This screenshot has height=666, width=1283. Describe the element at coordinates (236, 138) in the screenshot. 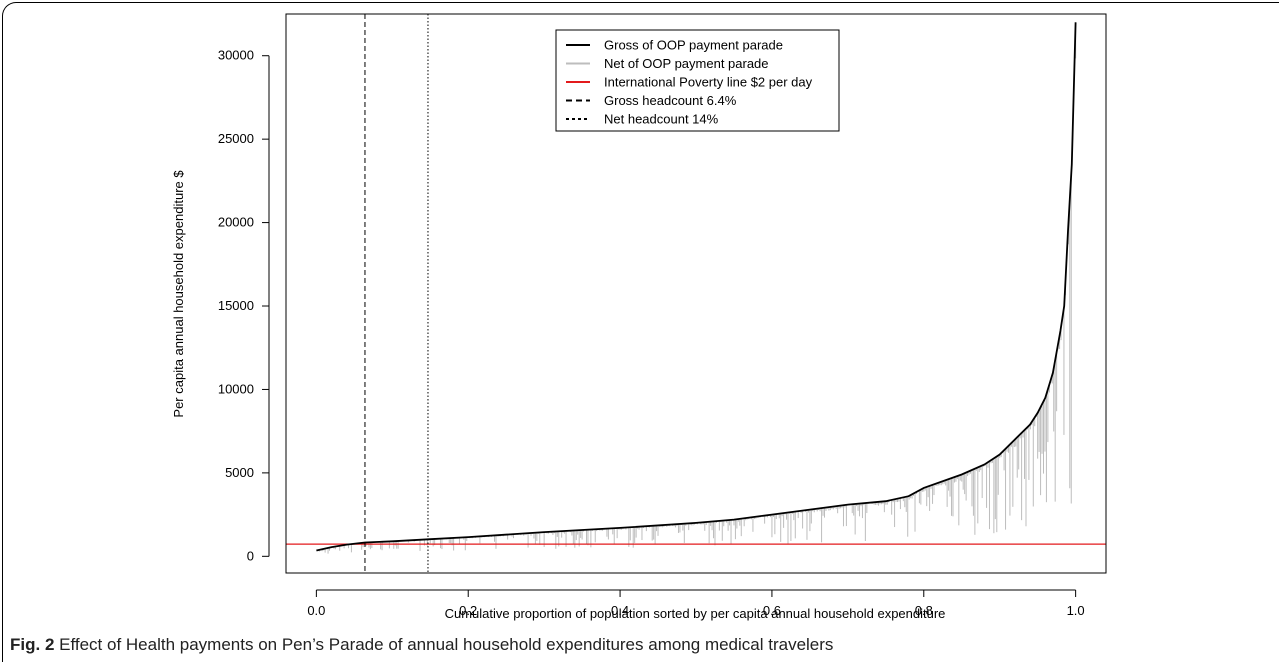

I see `y-tick-label: 25000` at that location.